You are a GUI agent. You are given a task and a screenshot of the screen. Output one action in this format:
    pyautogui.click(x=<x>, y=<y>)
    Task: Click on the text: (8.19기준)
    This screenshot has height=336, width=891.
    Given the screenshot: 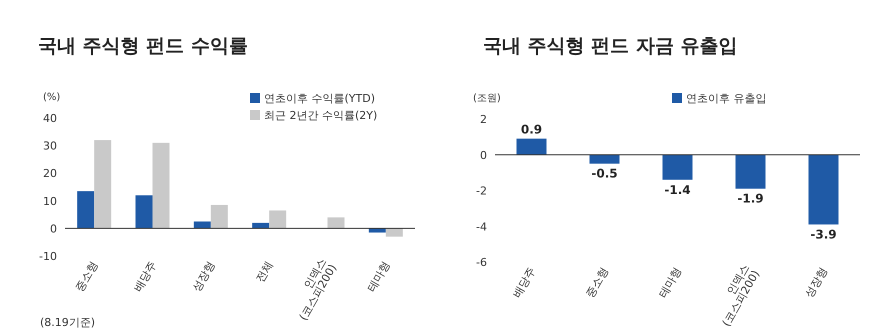 What is the action you would take?
    pyautogui.click(x=68, y=322)
    